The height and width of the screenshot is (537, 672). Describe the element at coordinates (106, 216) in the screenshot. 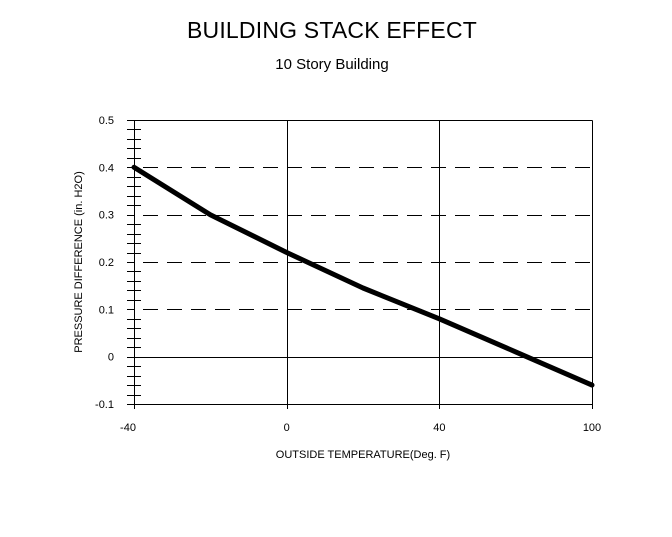

I see `y-tick-label: 0.3` at that location.